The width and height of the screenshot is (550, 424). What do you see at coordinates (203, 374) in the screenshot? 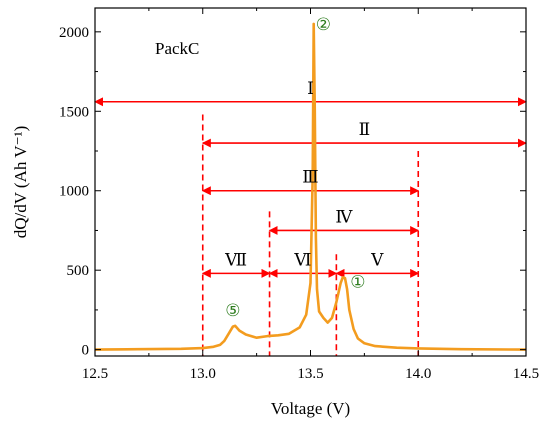
I see `x-tick-label: 13.0` at bounding box center [203, 374].